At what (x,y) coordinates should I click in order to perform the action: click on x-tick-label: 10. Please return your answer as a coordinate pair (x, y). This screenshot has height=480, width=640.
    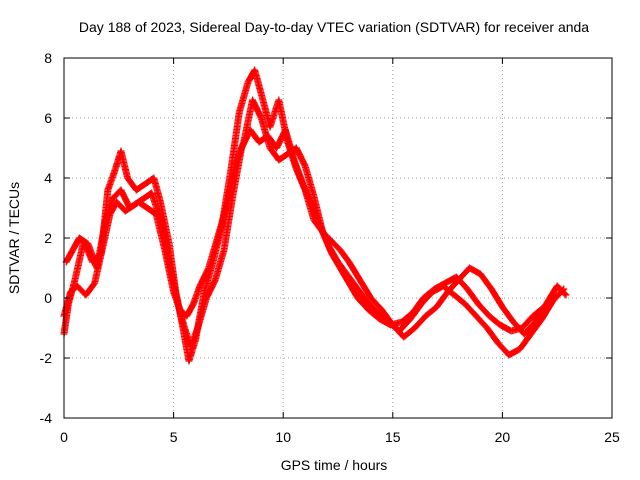
    Looking at the image, I should click on (283, 437).